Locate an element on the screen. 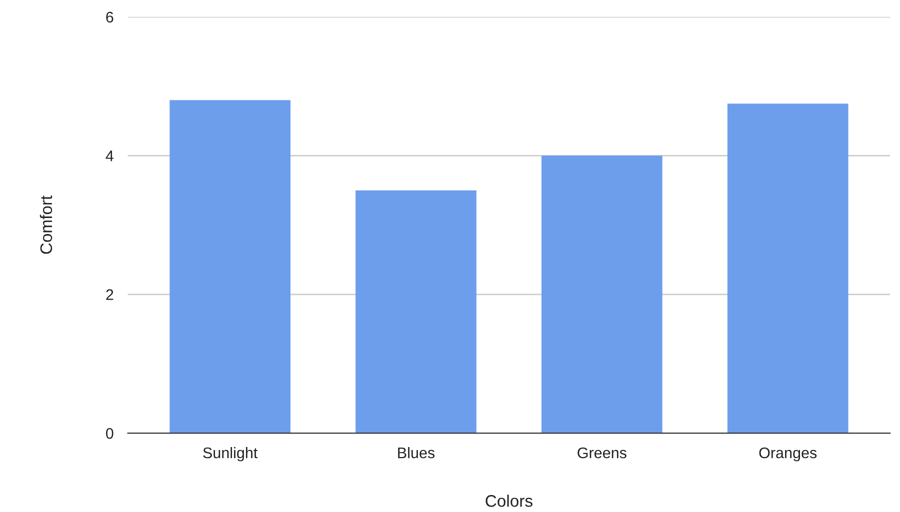 This screenshot has width=900, height=512. y-tick-label: 6 is located at coordinates (110, 17).